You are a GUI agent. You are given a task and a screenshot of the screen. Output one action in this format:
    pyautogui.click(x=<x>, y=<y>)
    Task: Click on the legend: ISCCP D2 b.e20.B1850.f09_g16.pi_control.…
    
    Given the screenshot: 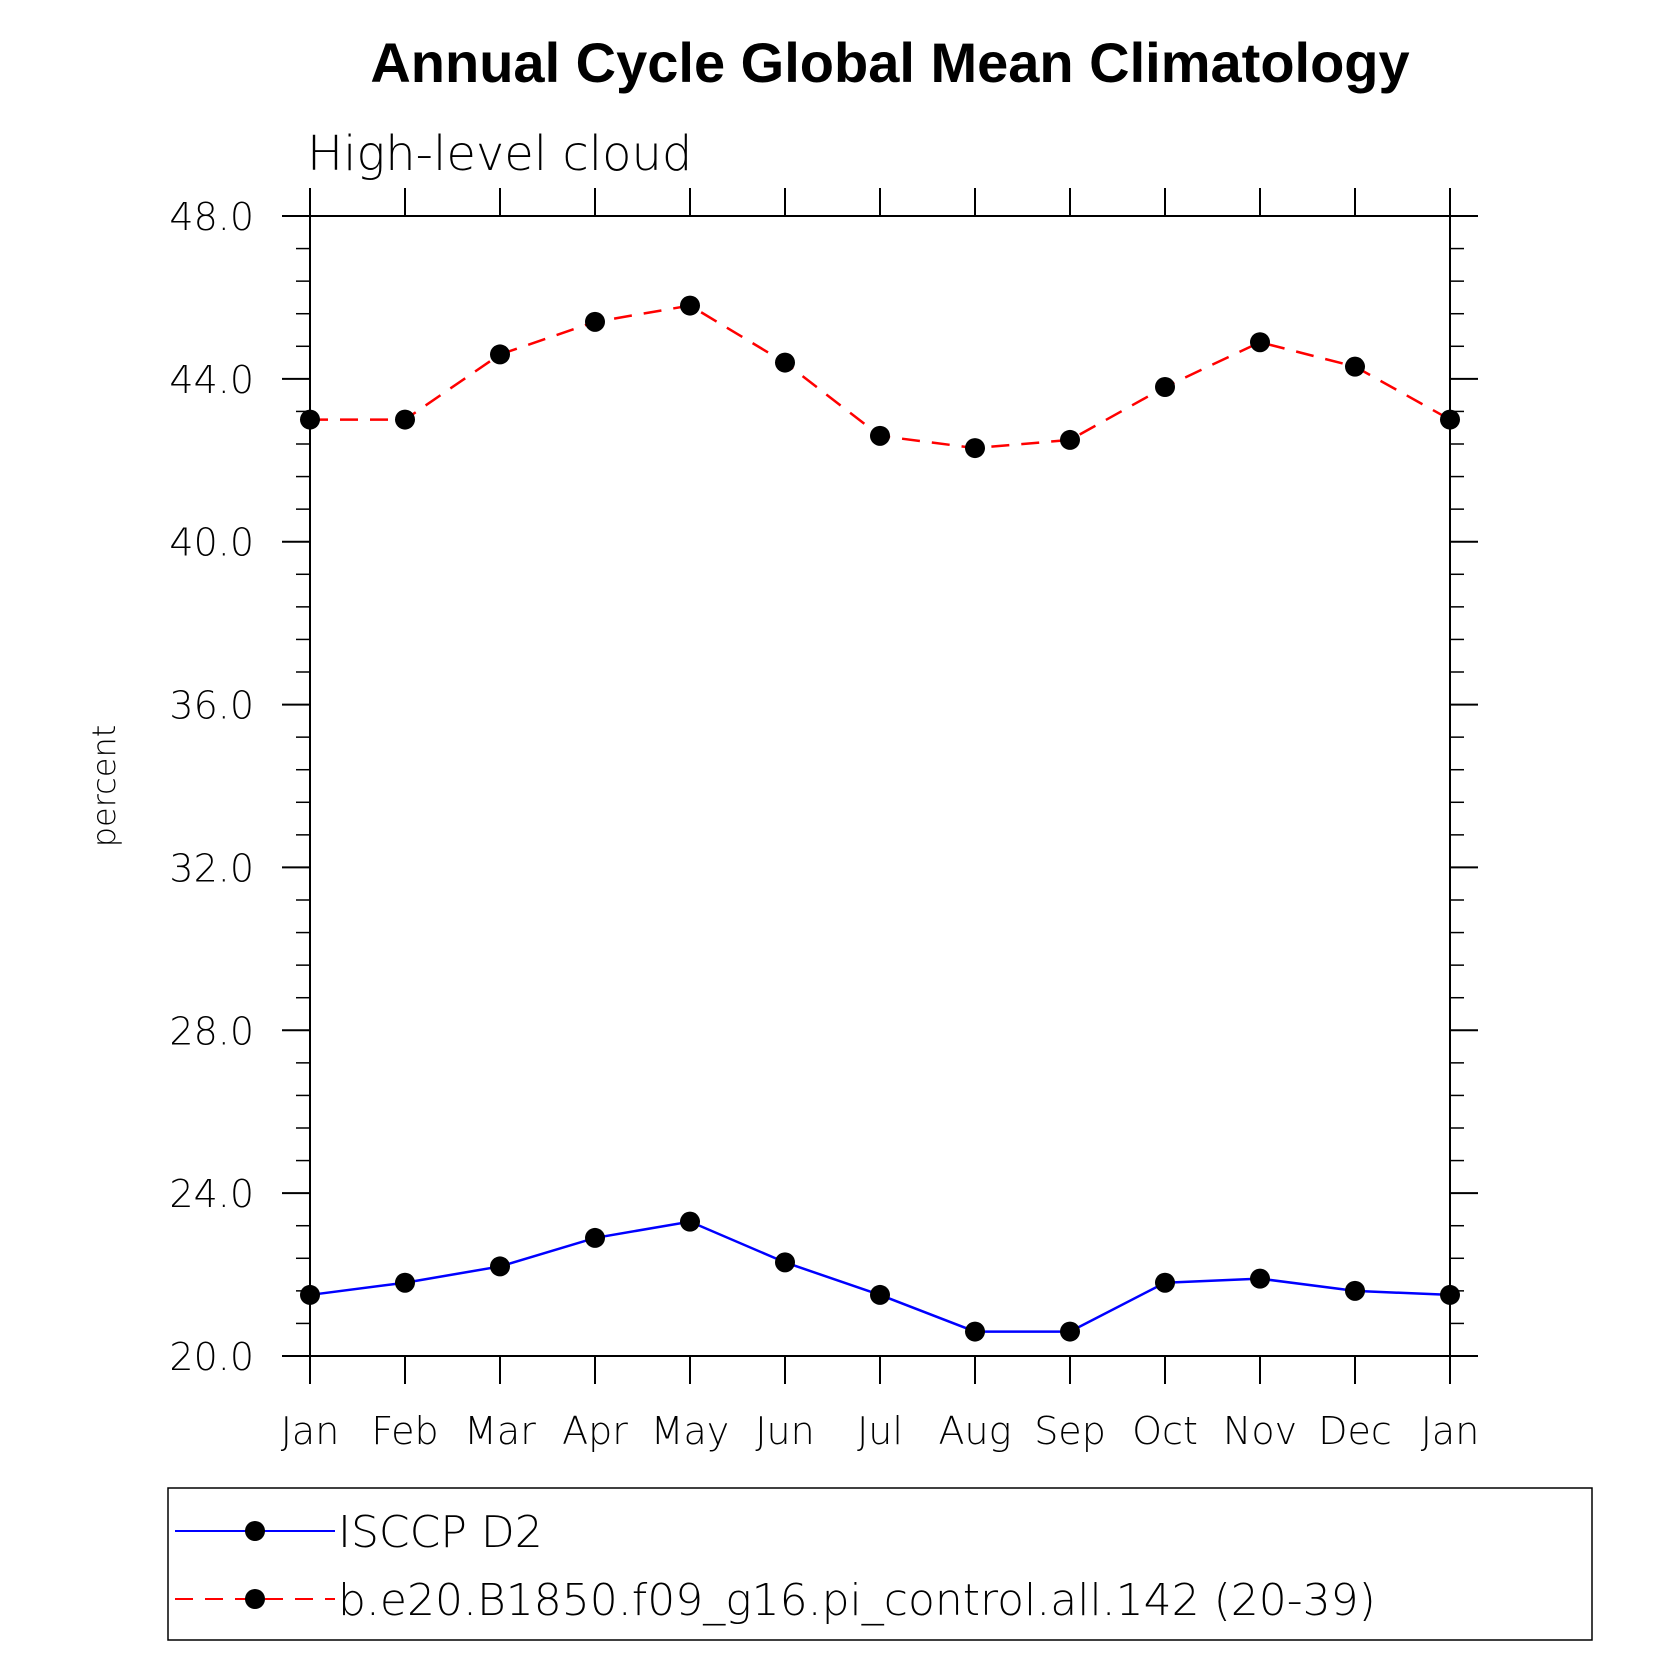 What is the action you would take?
    pyautogui.click(x=880, y=1564)
    